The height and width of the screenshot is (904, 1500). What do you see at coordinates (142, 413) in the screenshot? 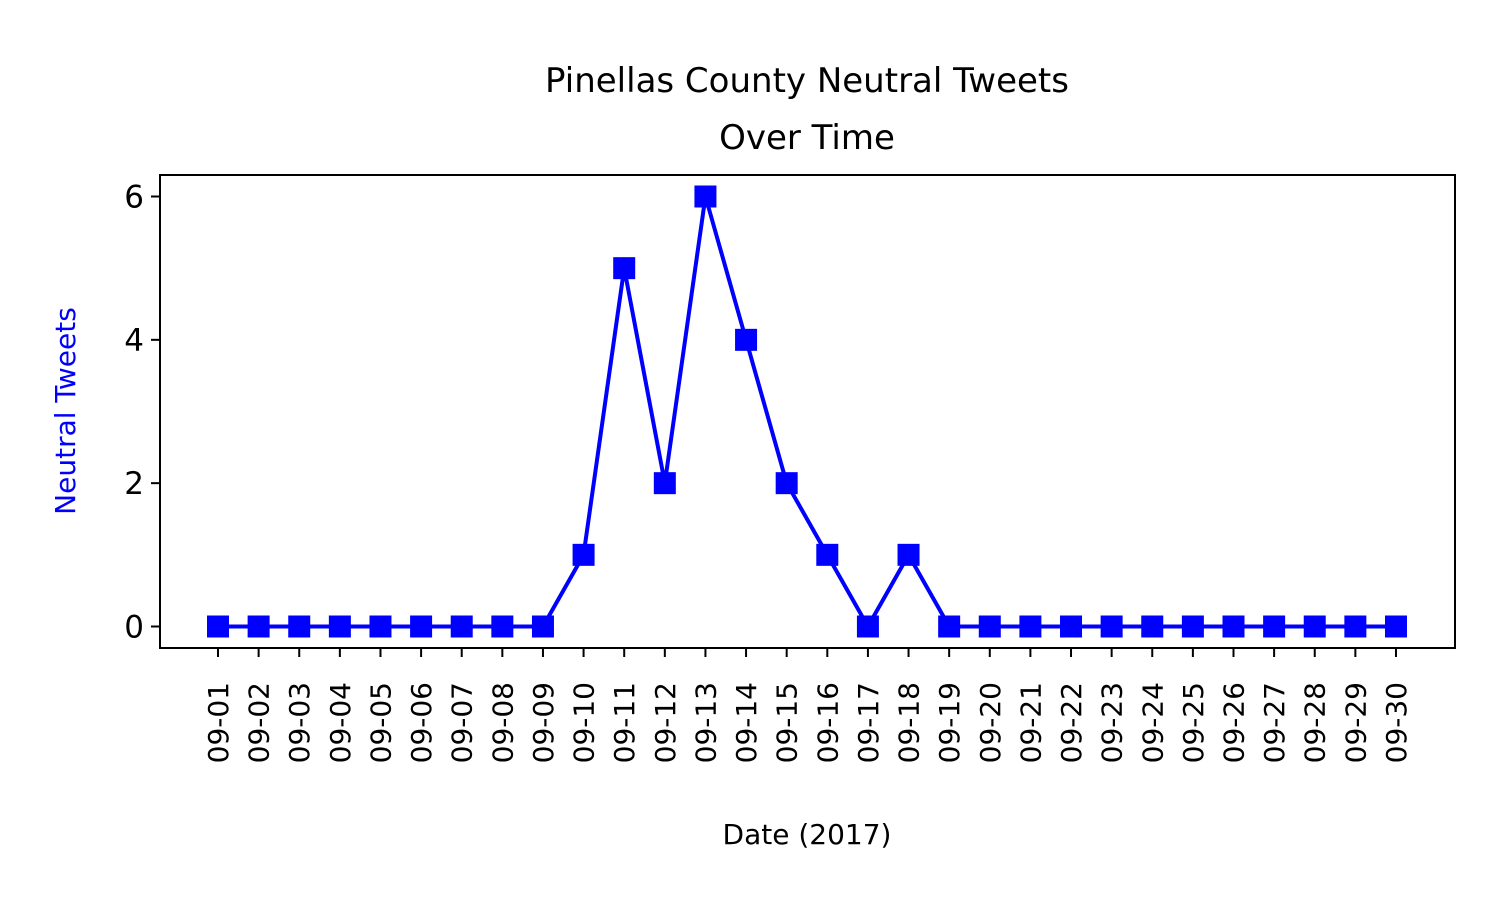
I see `y-axis: 0 2 4 6` at bounding box center [142, 413].